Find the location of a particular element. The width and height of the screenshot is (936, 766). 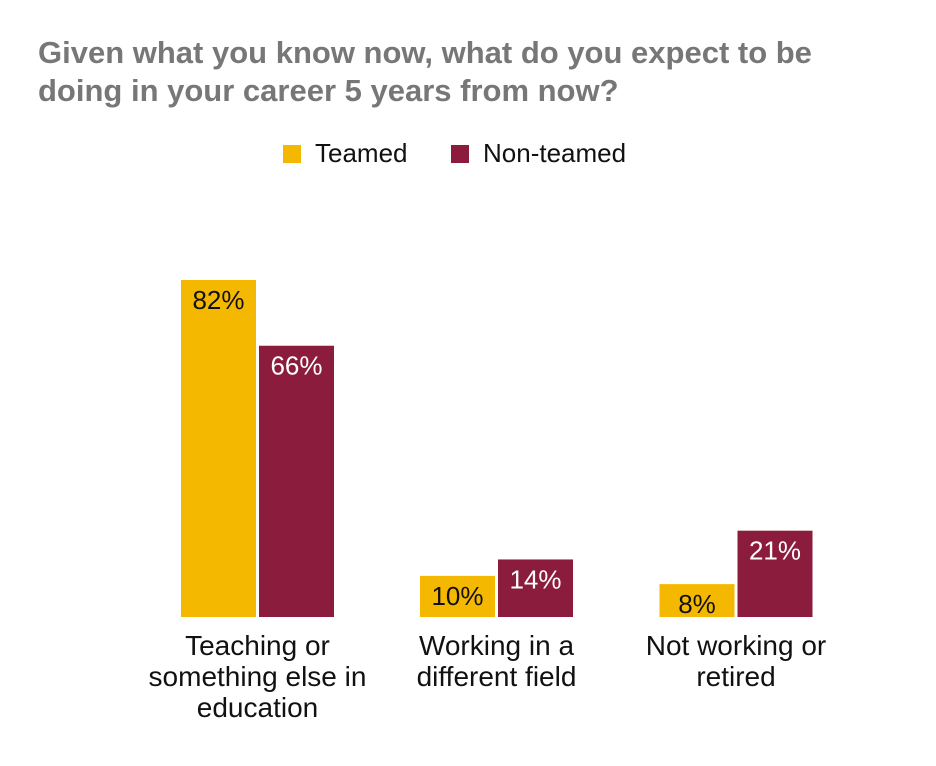

value-label: 10% is located at coordinates (457, 596).